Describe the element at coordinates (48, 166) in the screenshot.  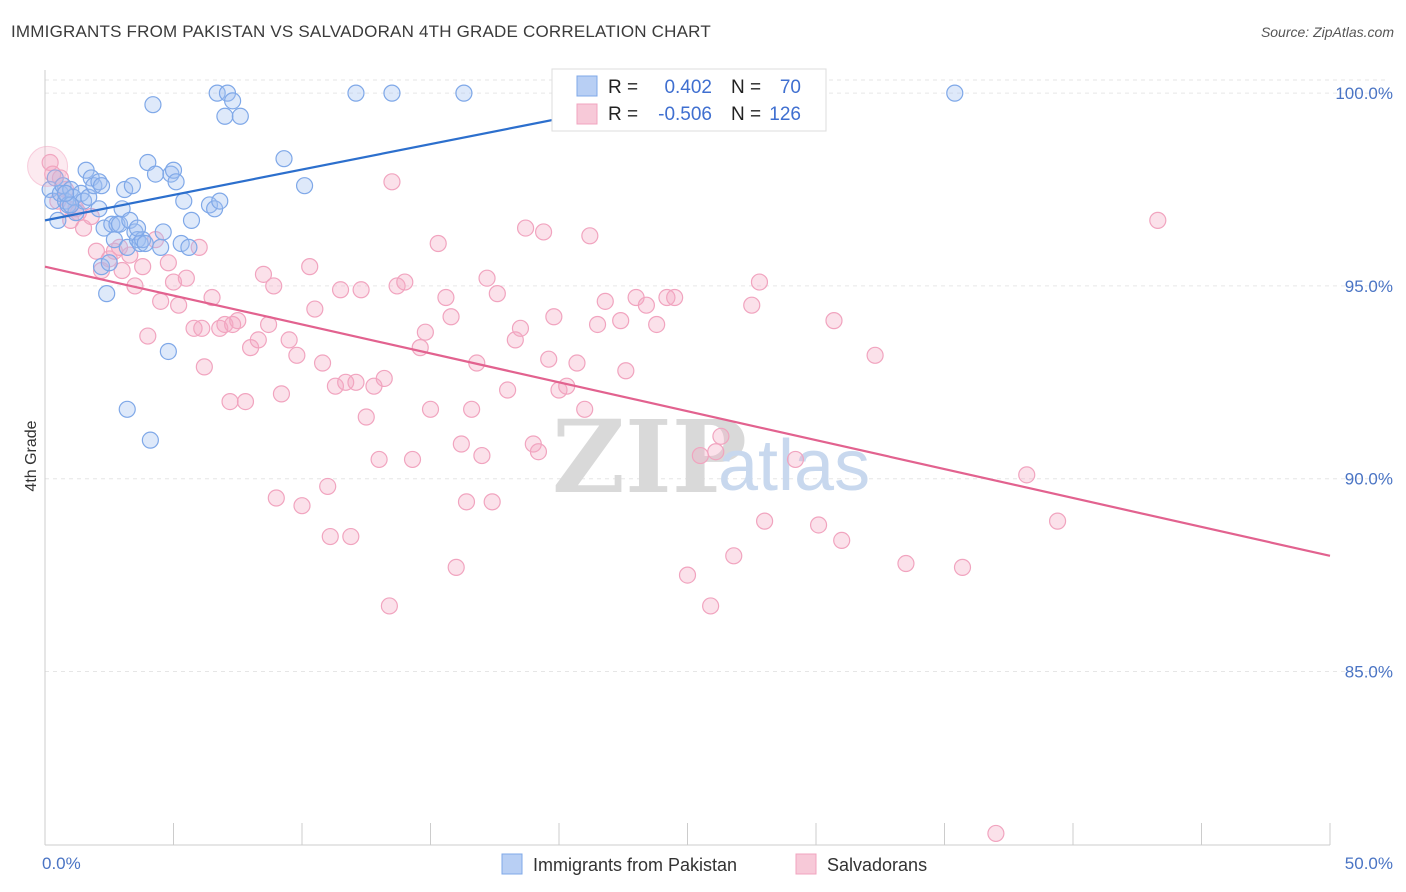
I see `point-salvadorans-large` at that location.